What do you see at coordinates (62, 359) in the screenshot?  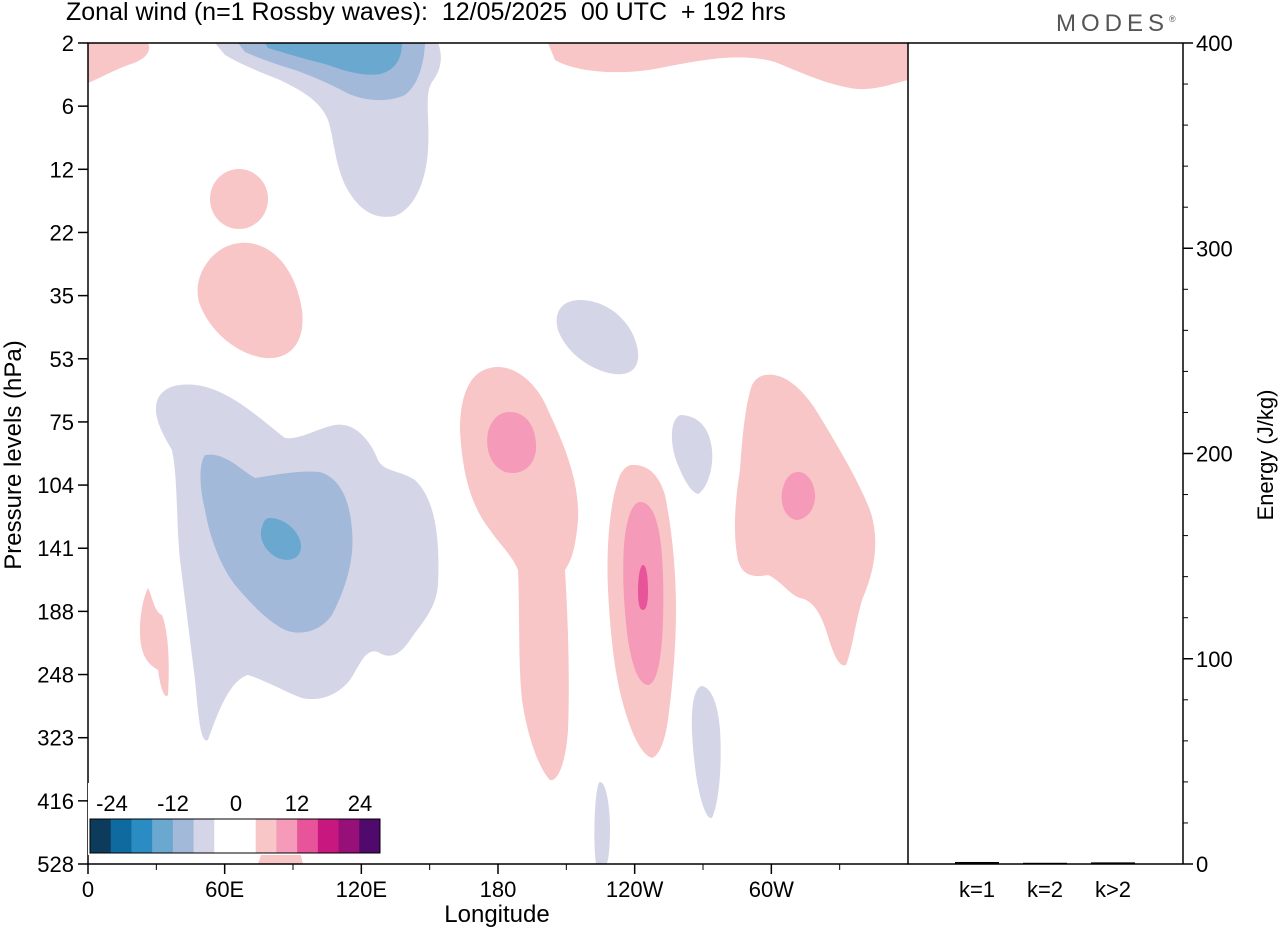 I see `y-tick-label: 53` at bounding box center [62, 359].